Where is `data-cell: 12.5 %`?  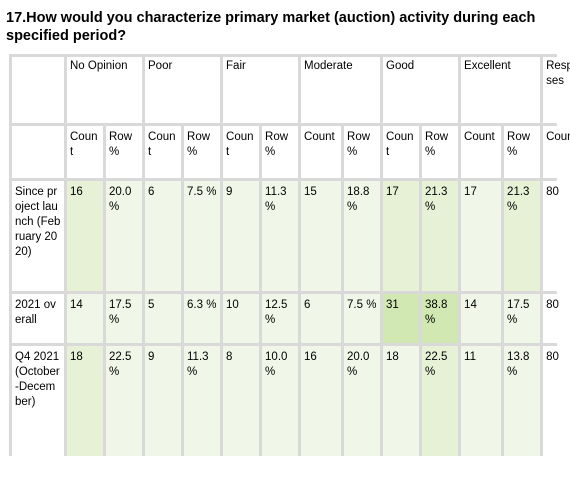
data-cell: 12.5 % is located at coordinates (280, 318).